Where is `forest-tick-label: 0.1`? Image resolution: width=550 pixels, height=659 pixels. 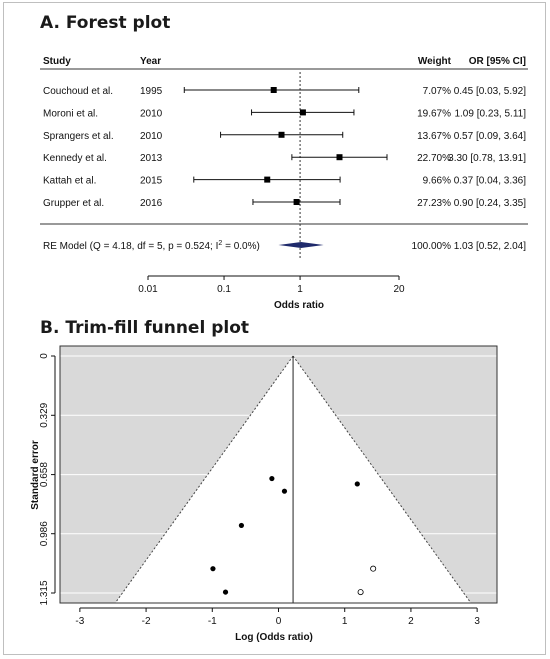 forest-tick-label: 0.1 is located at coordinates (224, 289).